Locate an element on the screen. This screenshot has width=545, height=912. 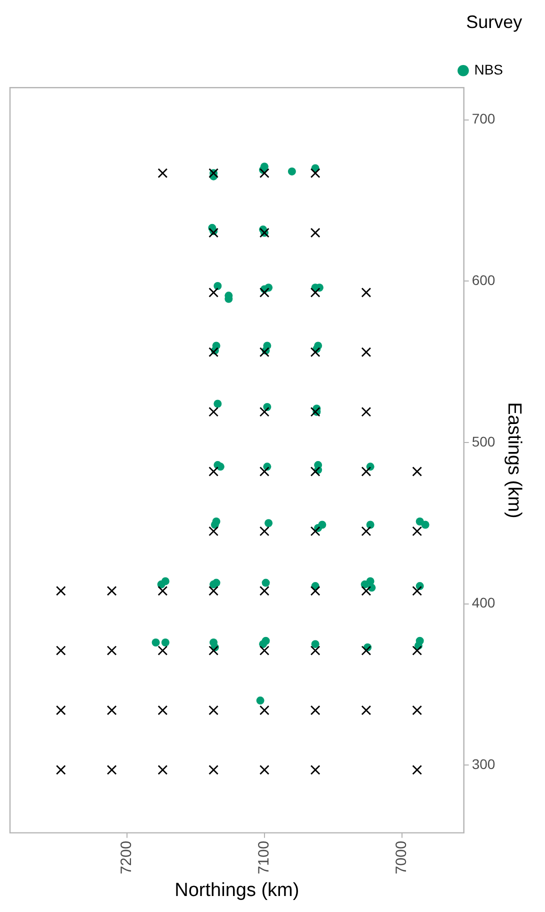
y-tick-label: 600 is located at coordinates (484, 280).